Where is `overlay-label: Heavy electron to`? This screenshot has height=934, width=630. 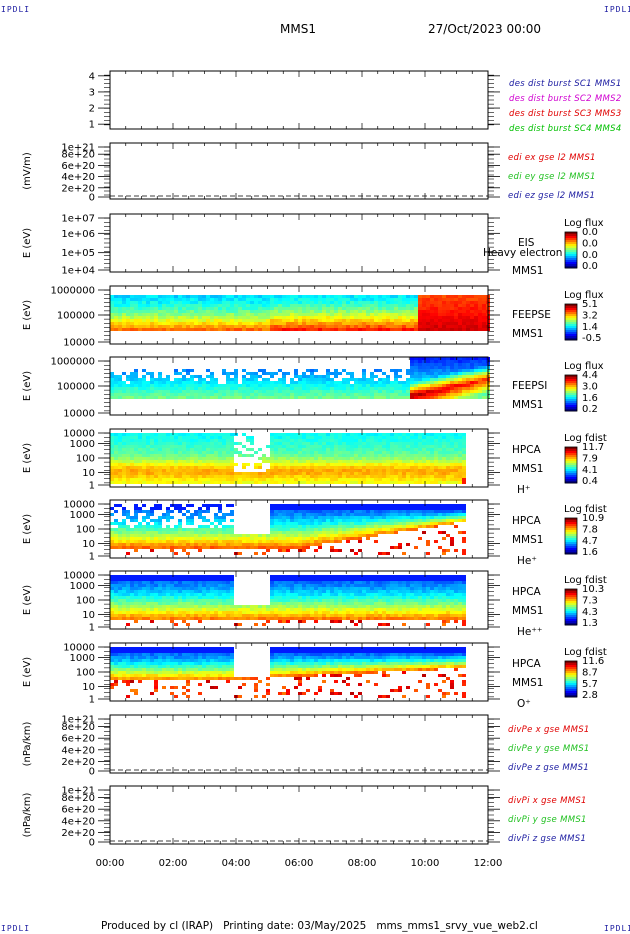 overlay-label: Heavy electron to is located at coordinates (529, 253).